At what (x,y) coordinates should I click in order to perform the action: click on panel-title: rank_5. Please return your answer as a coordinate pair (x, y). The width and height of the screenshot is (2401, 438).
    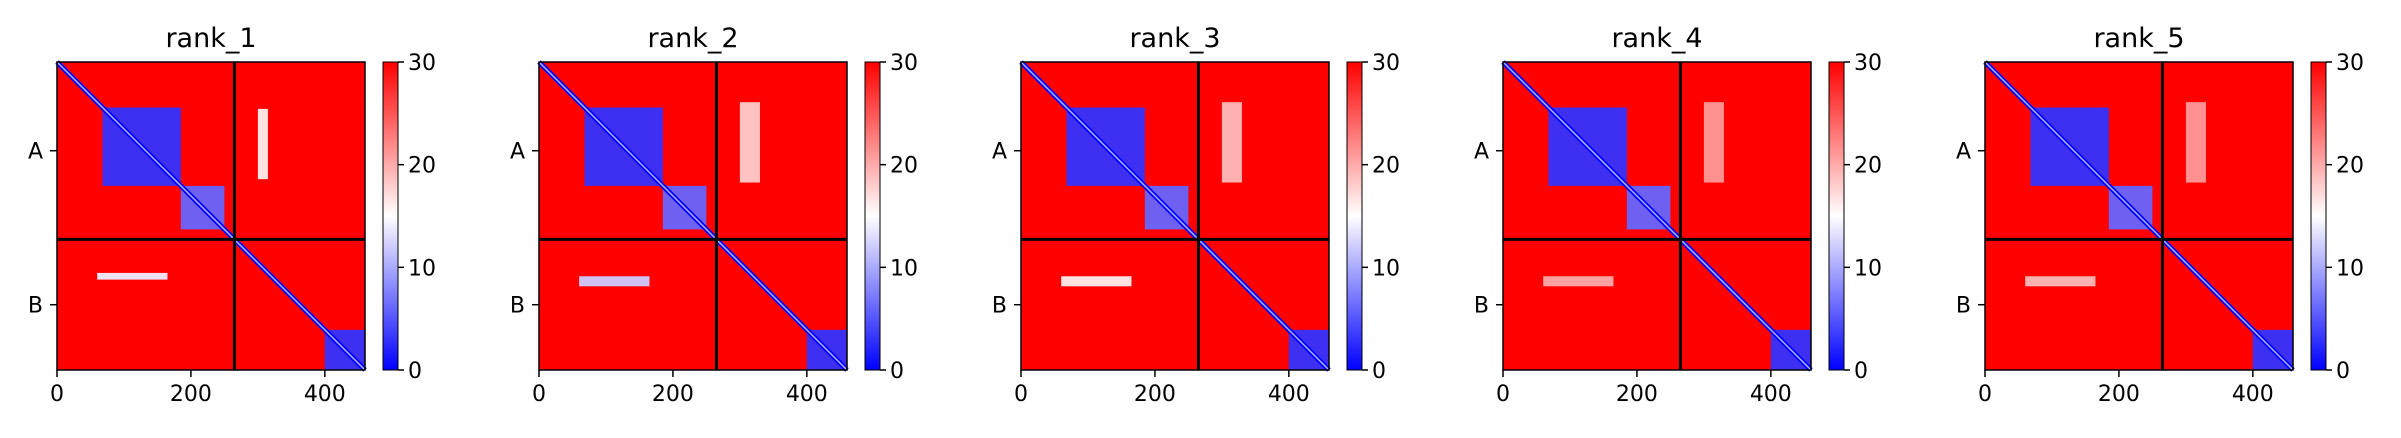
    Looking at the image, I should click on (2138, 38).